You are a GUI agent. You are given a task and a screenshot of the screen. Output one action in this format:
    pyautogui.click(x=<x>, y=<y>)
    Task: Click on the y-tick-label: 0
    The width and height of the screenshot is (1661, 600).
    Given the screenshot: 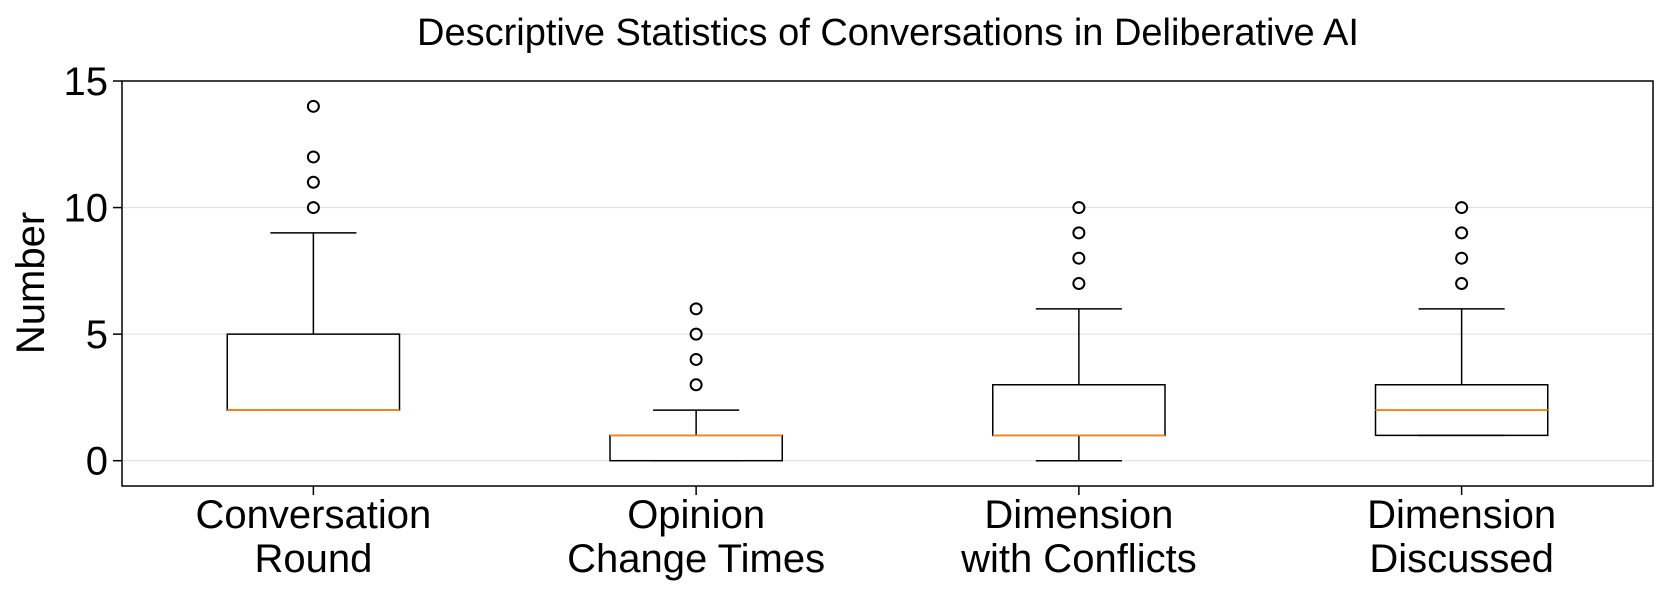 What is the action you would take?
    pyautogui.click(x=97, y=462)
    